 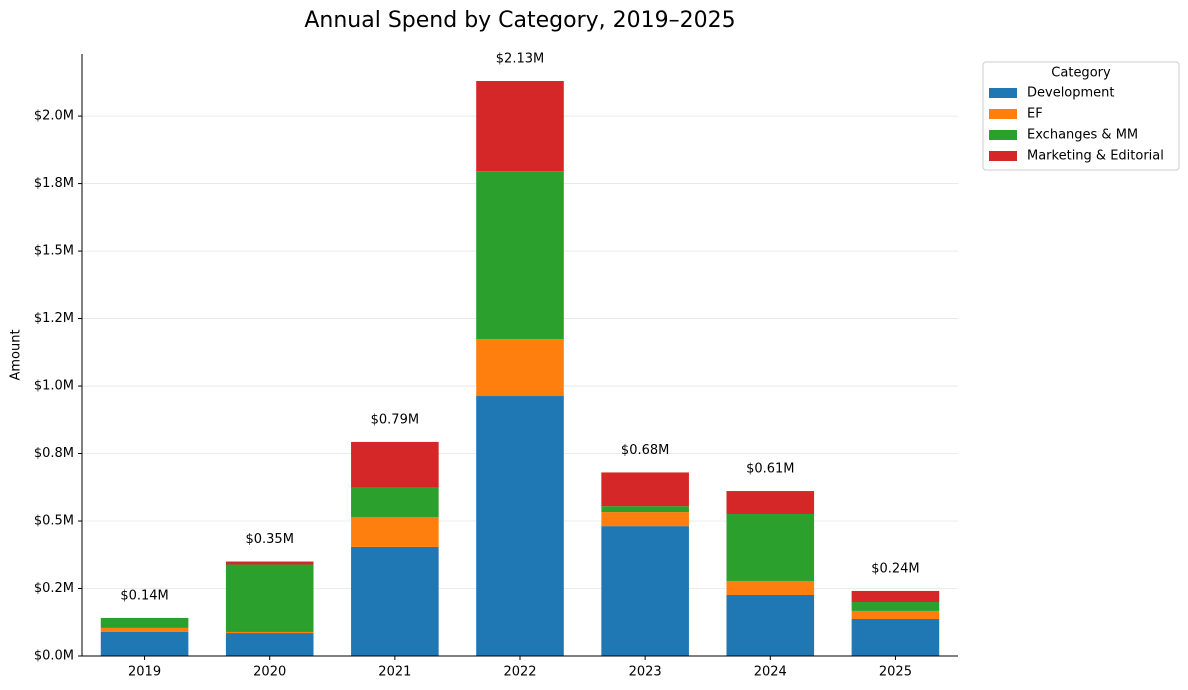 I want to click on total-label: $0.14M, so click(x=144, y=595).